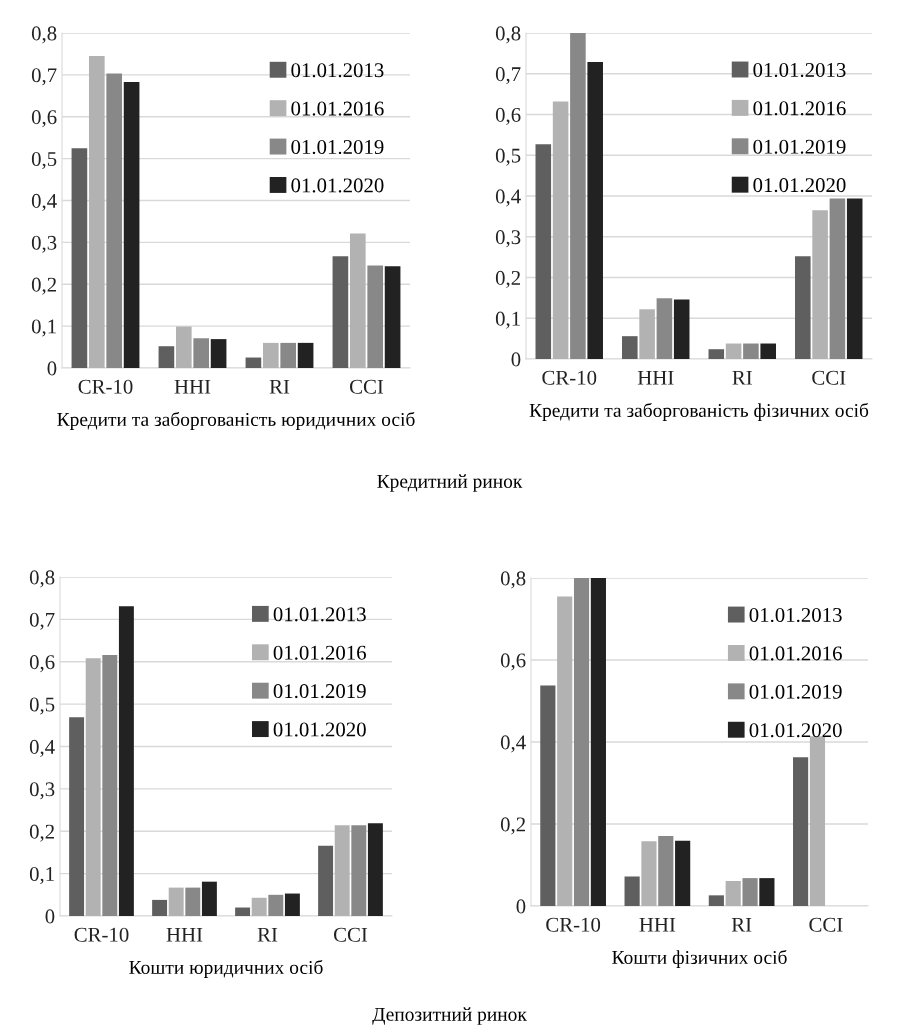  What do you see at coordinates (226, 968) in the screenshot?
I see `x-axis-title: Кошти юридичних осіб` at bounding box center [226, 968].